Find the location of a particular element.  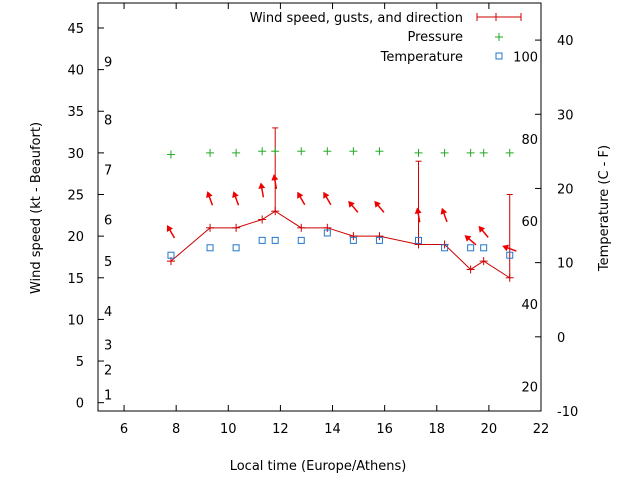

y-tick-label-left: 35 is located at coordinates (75, 112).